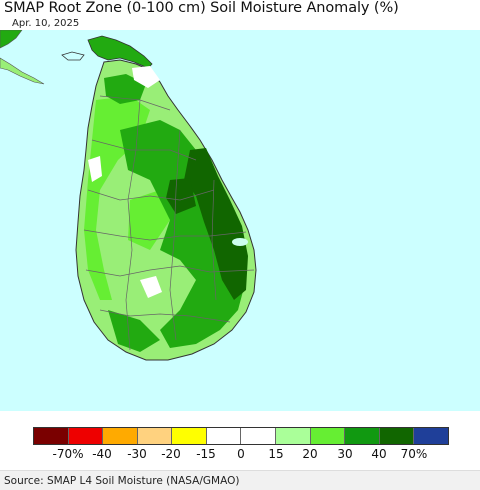 Image resolution: width=480 pixels, height=490 pixels. I want to click on legend-labels: -70% -40 -30 -20 -15 0 15 20 30 40 70%, so click(240, 455).